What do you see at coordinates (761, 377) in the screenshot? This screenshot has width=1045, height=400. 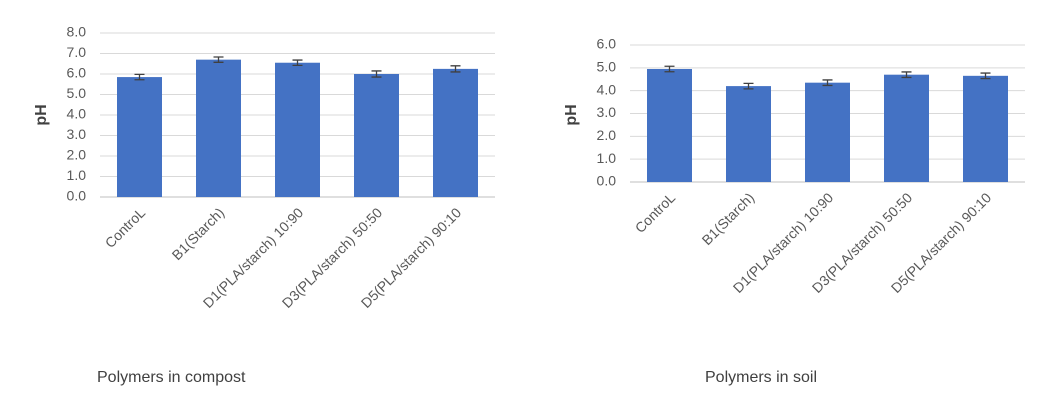 I see `x-axis-title: Polymers in soil` at bounding box center [761, 377].